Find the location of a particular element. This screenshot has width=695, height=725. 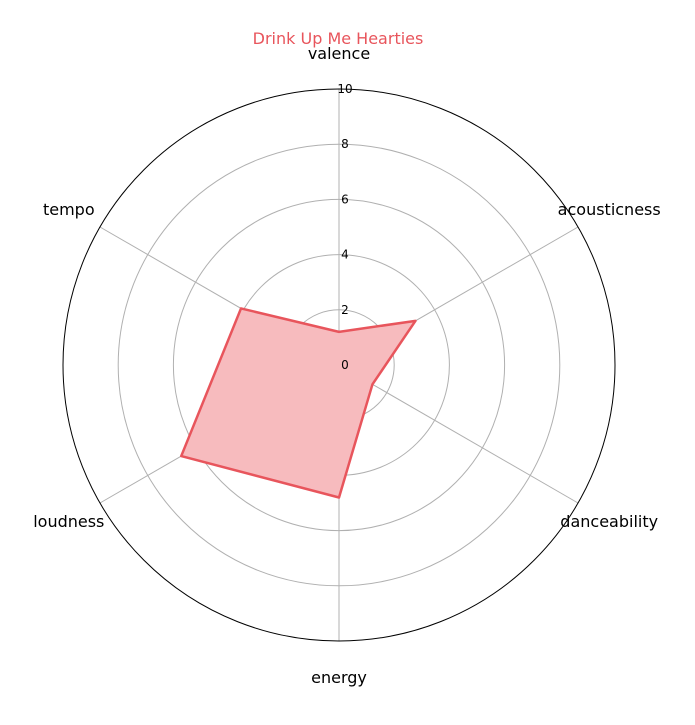

tick-layer: 0 2 4 6 8 10 is located at coordinates (344, 227).